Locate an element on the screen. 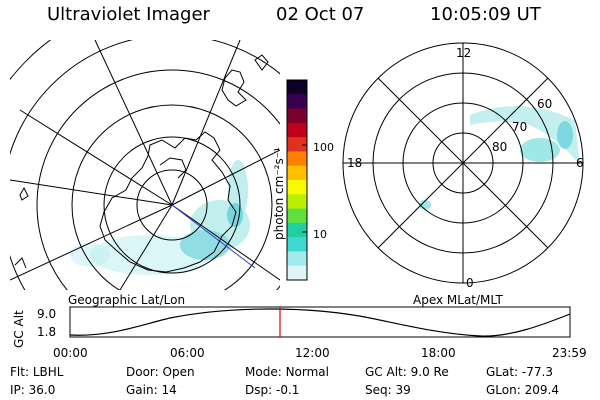  status-ip: IP: 36.0 is located at coordinates (33, 390).